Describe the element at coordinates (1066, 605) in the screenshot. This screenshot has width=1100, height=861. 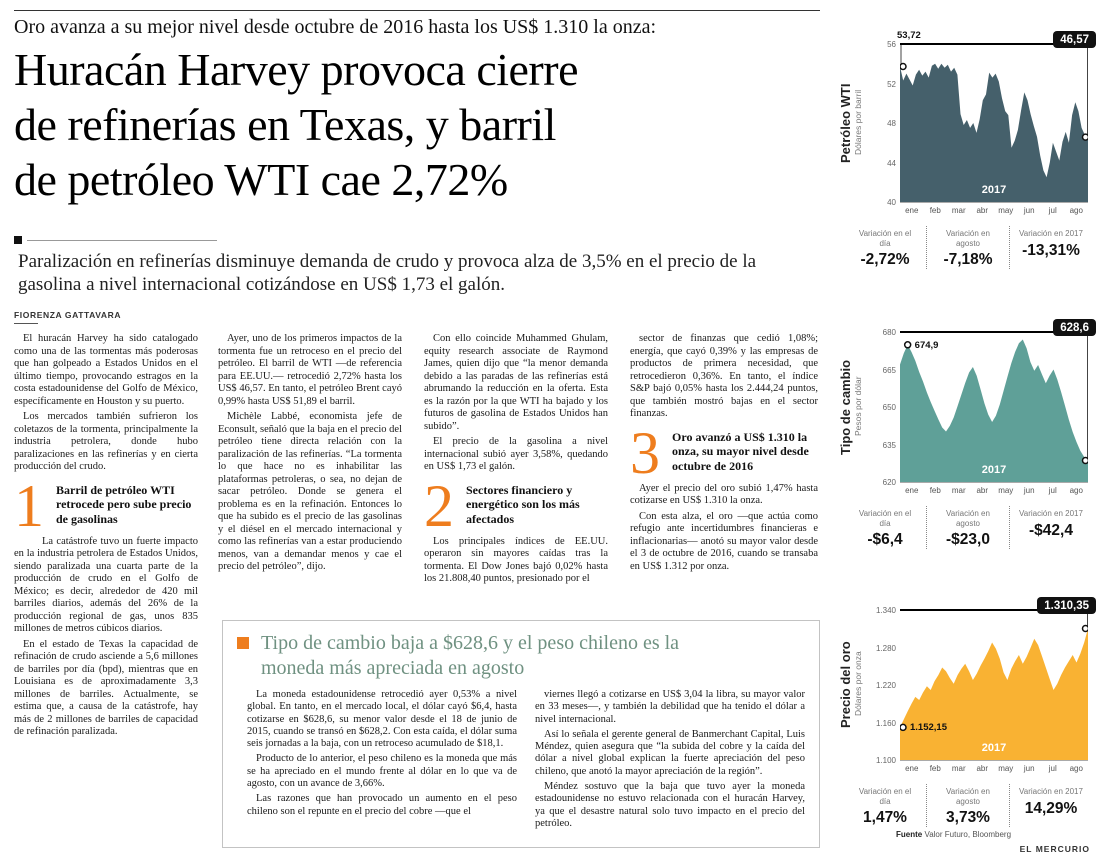
I see `series-end-value-badge: 1.310,35` at that location.